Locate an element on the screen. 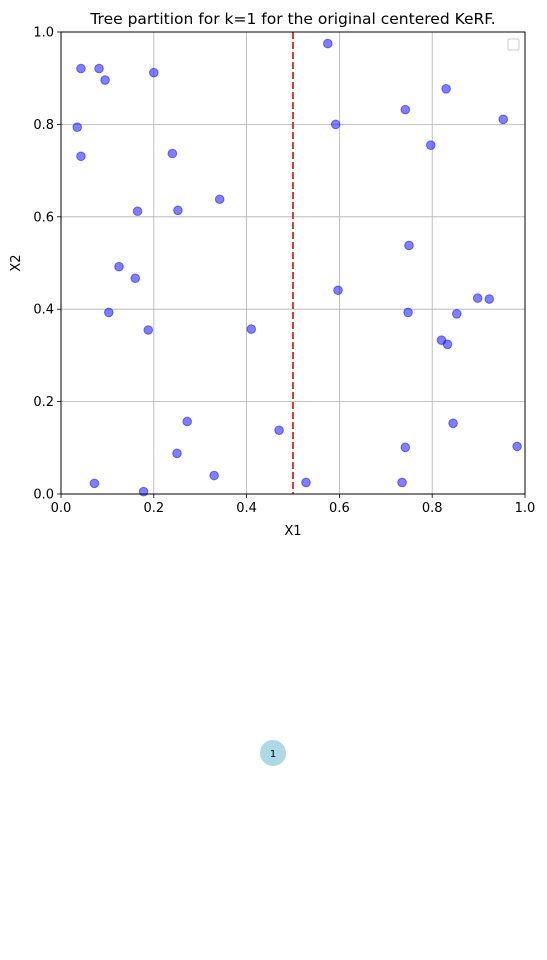 The width and height of the screenshot is (547, 960). tree-node-root is located at coordinates (273, 753).